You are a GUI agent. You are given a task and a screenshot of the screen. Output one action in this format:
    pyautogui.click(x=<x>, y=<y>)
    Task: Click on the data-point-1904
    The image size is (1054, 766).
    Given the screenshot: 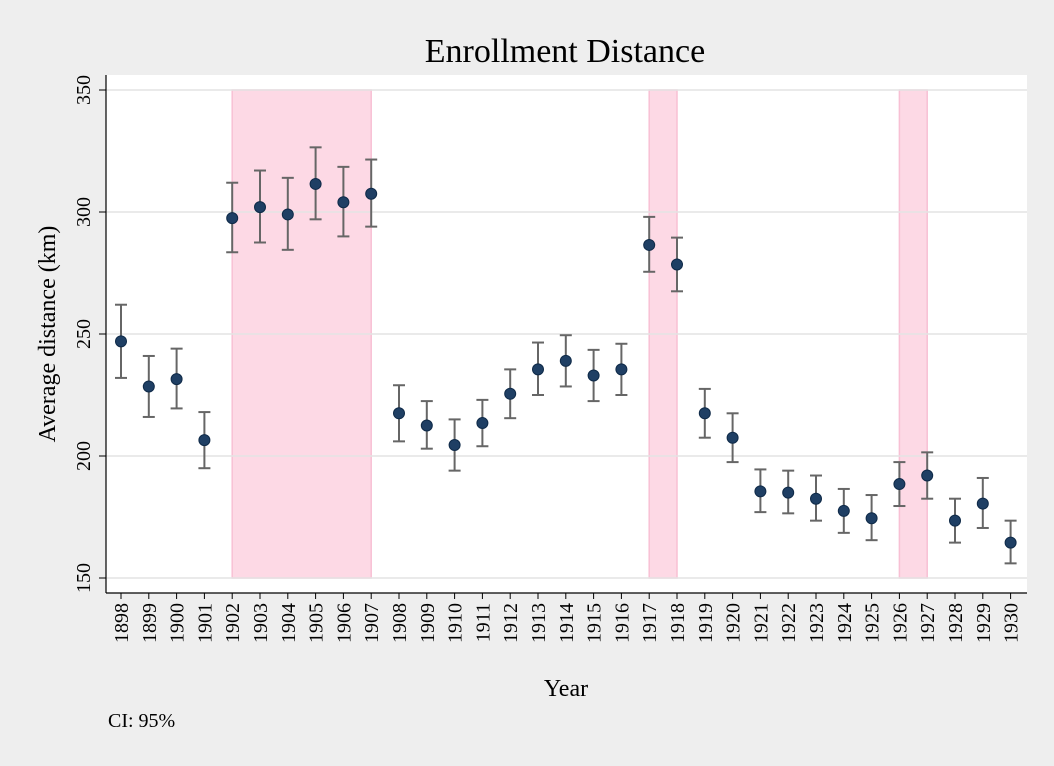 What is the action you would take?
    pyautogui.click(x=287, y=214)
    